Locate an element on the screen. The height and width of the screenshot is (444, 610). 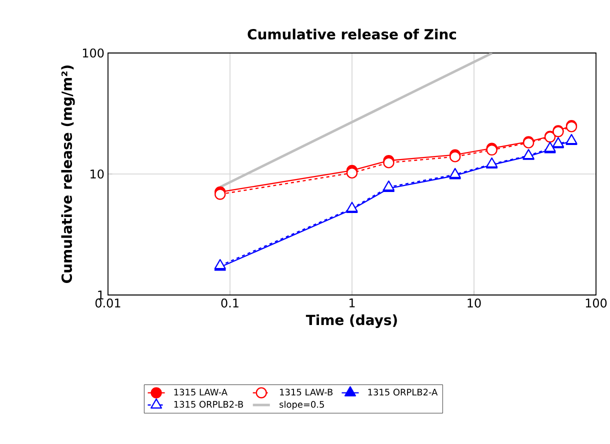
legend-label: slope=0.5 is located at coordinates (302, 405).